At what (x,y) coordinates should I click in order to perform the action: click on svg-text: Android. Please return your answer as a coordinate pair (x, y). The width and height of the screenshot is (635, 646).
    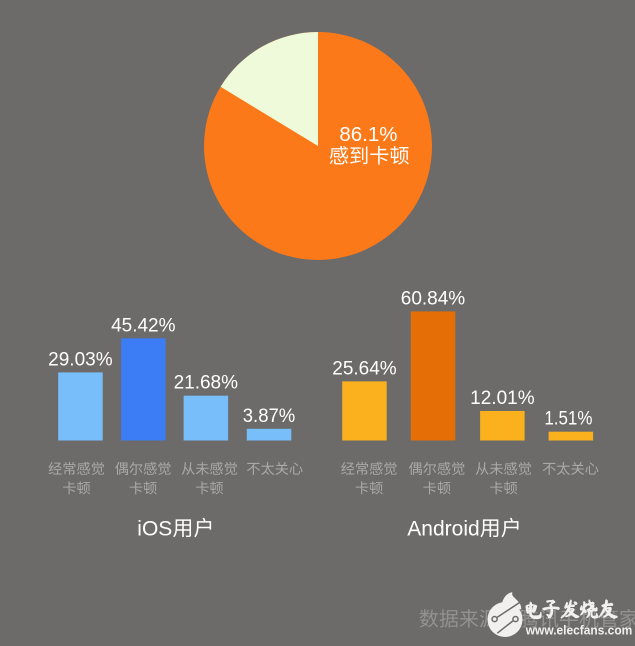
    Looking at the image, I should click on (443, 529).